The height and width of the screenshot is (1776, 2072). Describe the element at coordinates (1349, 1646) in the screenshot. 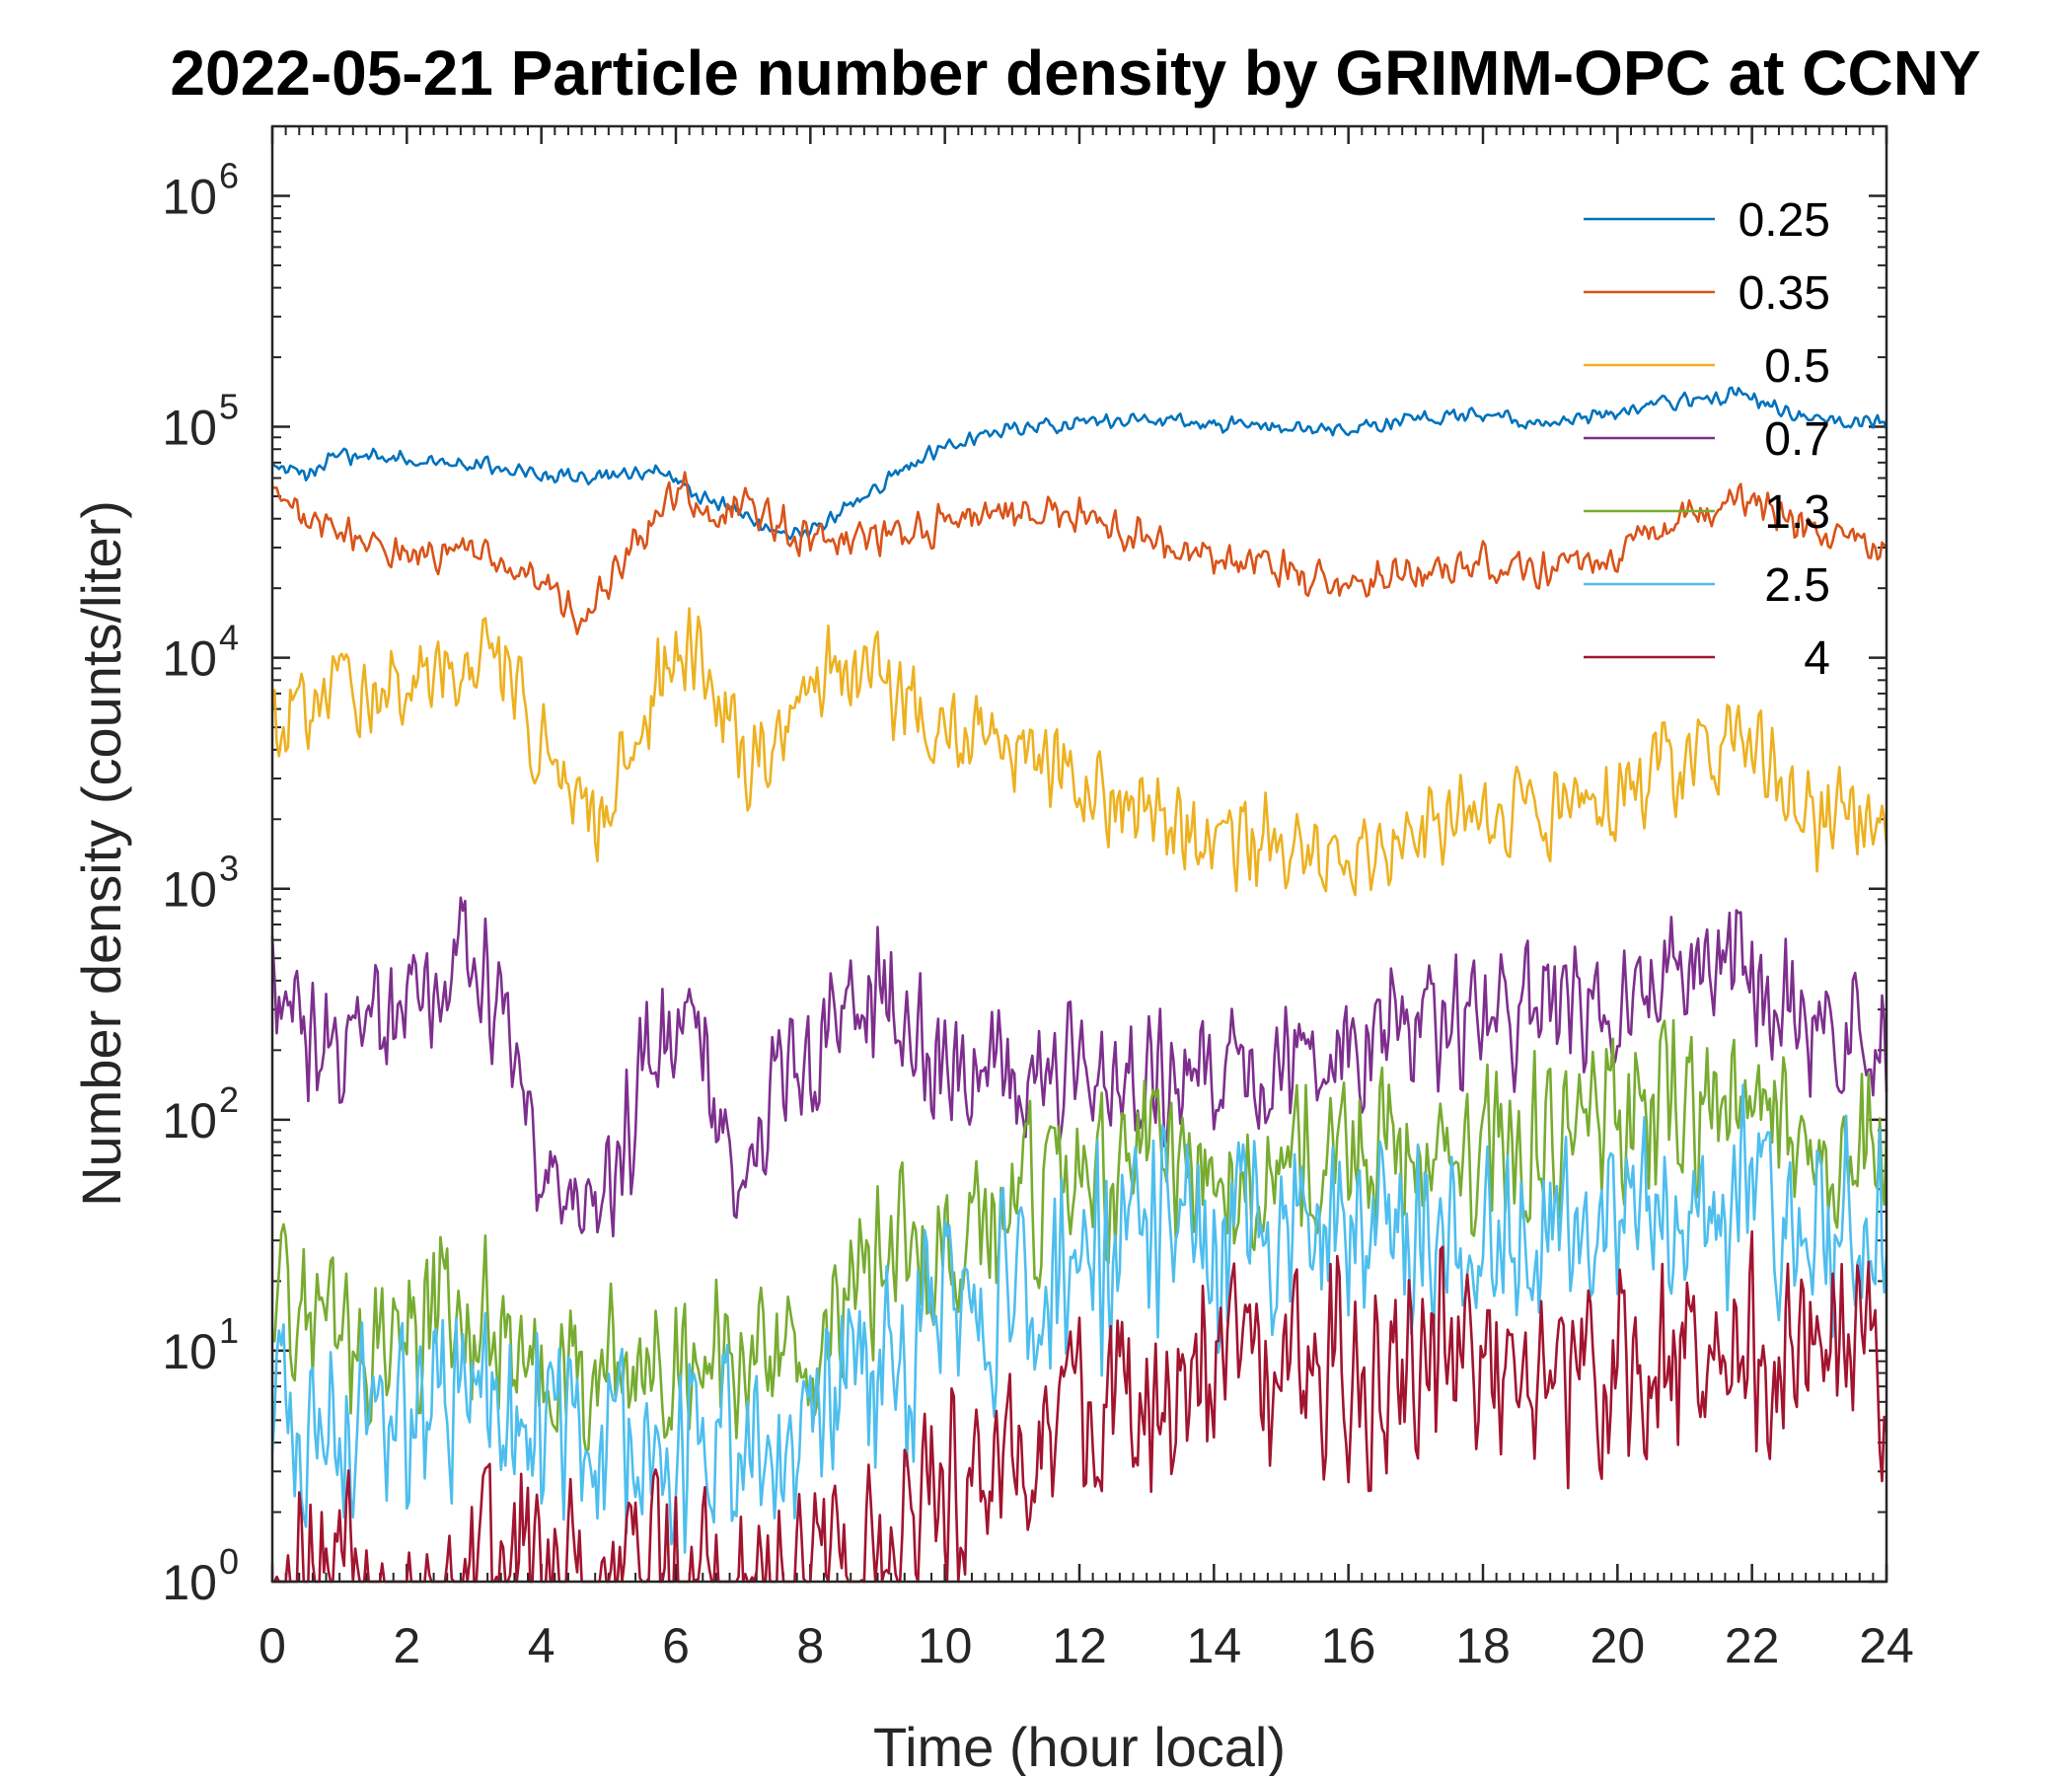

I see `x-tick-label: 16` at that location.